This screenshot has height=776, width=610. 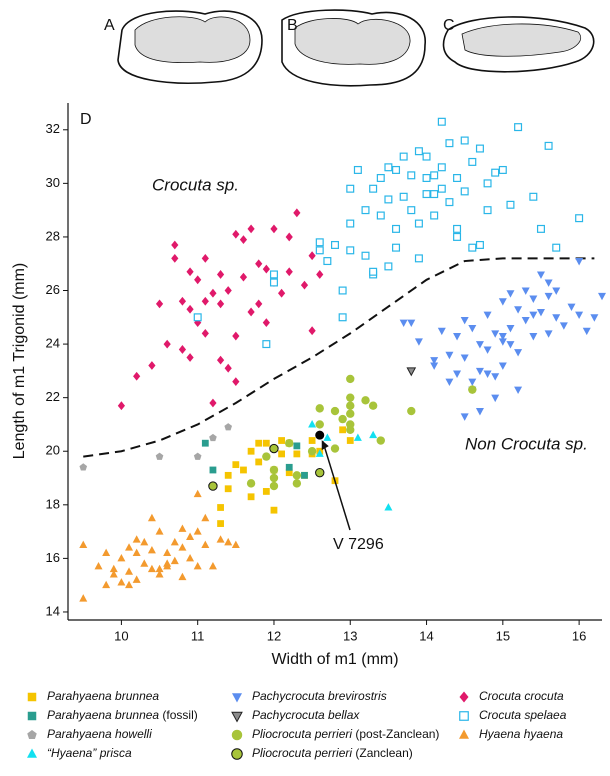 I want to click on legend-label: Hyaena hyaena, so click(x=521, y=734).